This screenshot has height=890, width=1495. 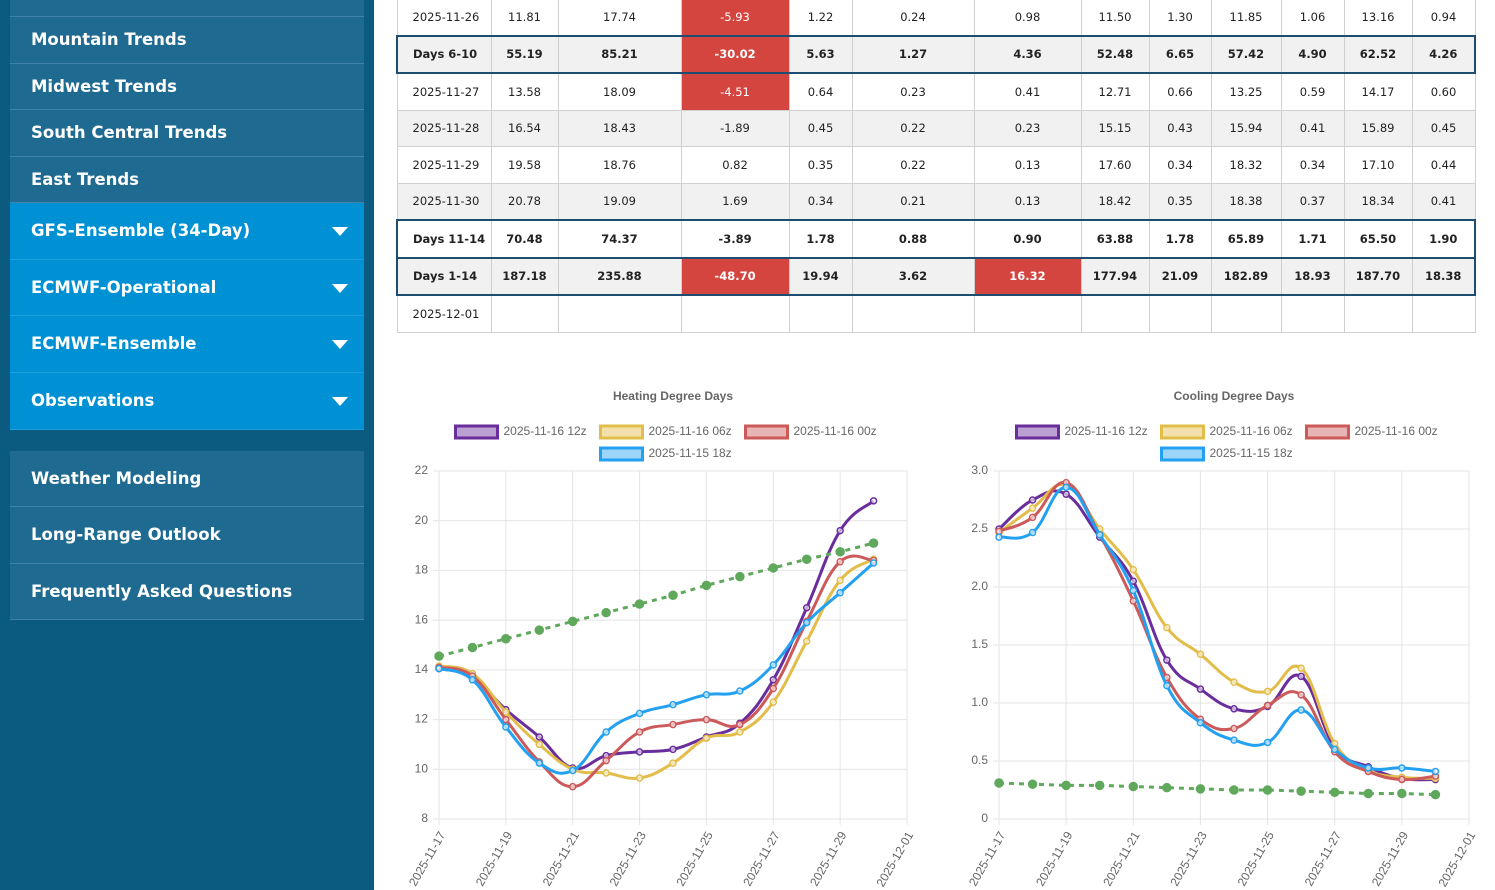 I want to click on table-cell: 0.13, so click(x=1027, y=201).